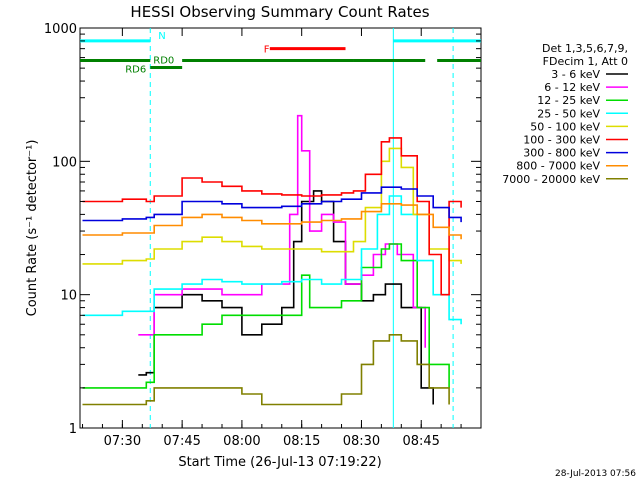 The image size is (640, 480). Describe the element at coordinates (551, 179) in the screenshot. I see `legend-entry-8: 7000 - 20000 keV` at that location.